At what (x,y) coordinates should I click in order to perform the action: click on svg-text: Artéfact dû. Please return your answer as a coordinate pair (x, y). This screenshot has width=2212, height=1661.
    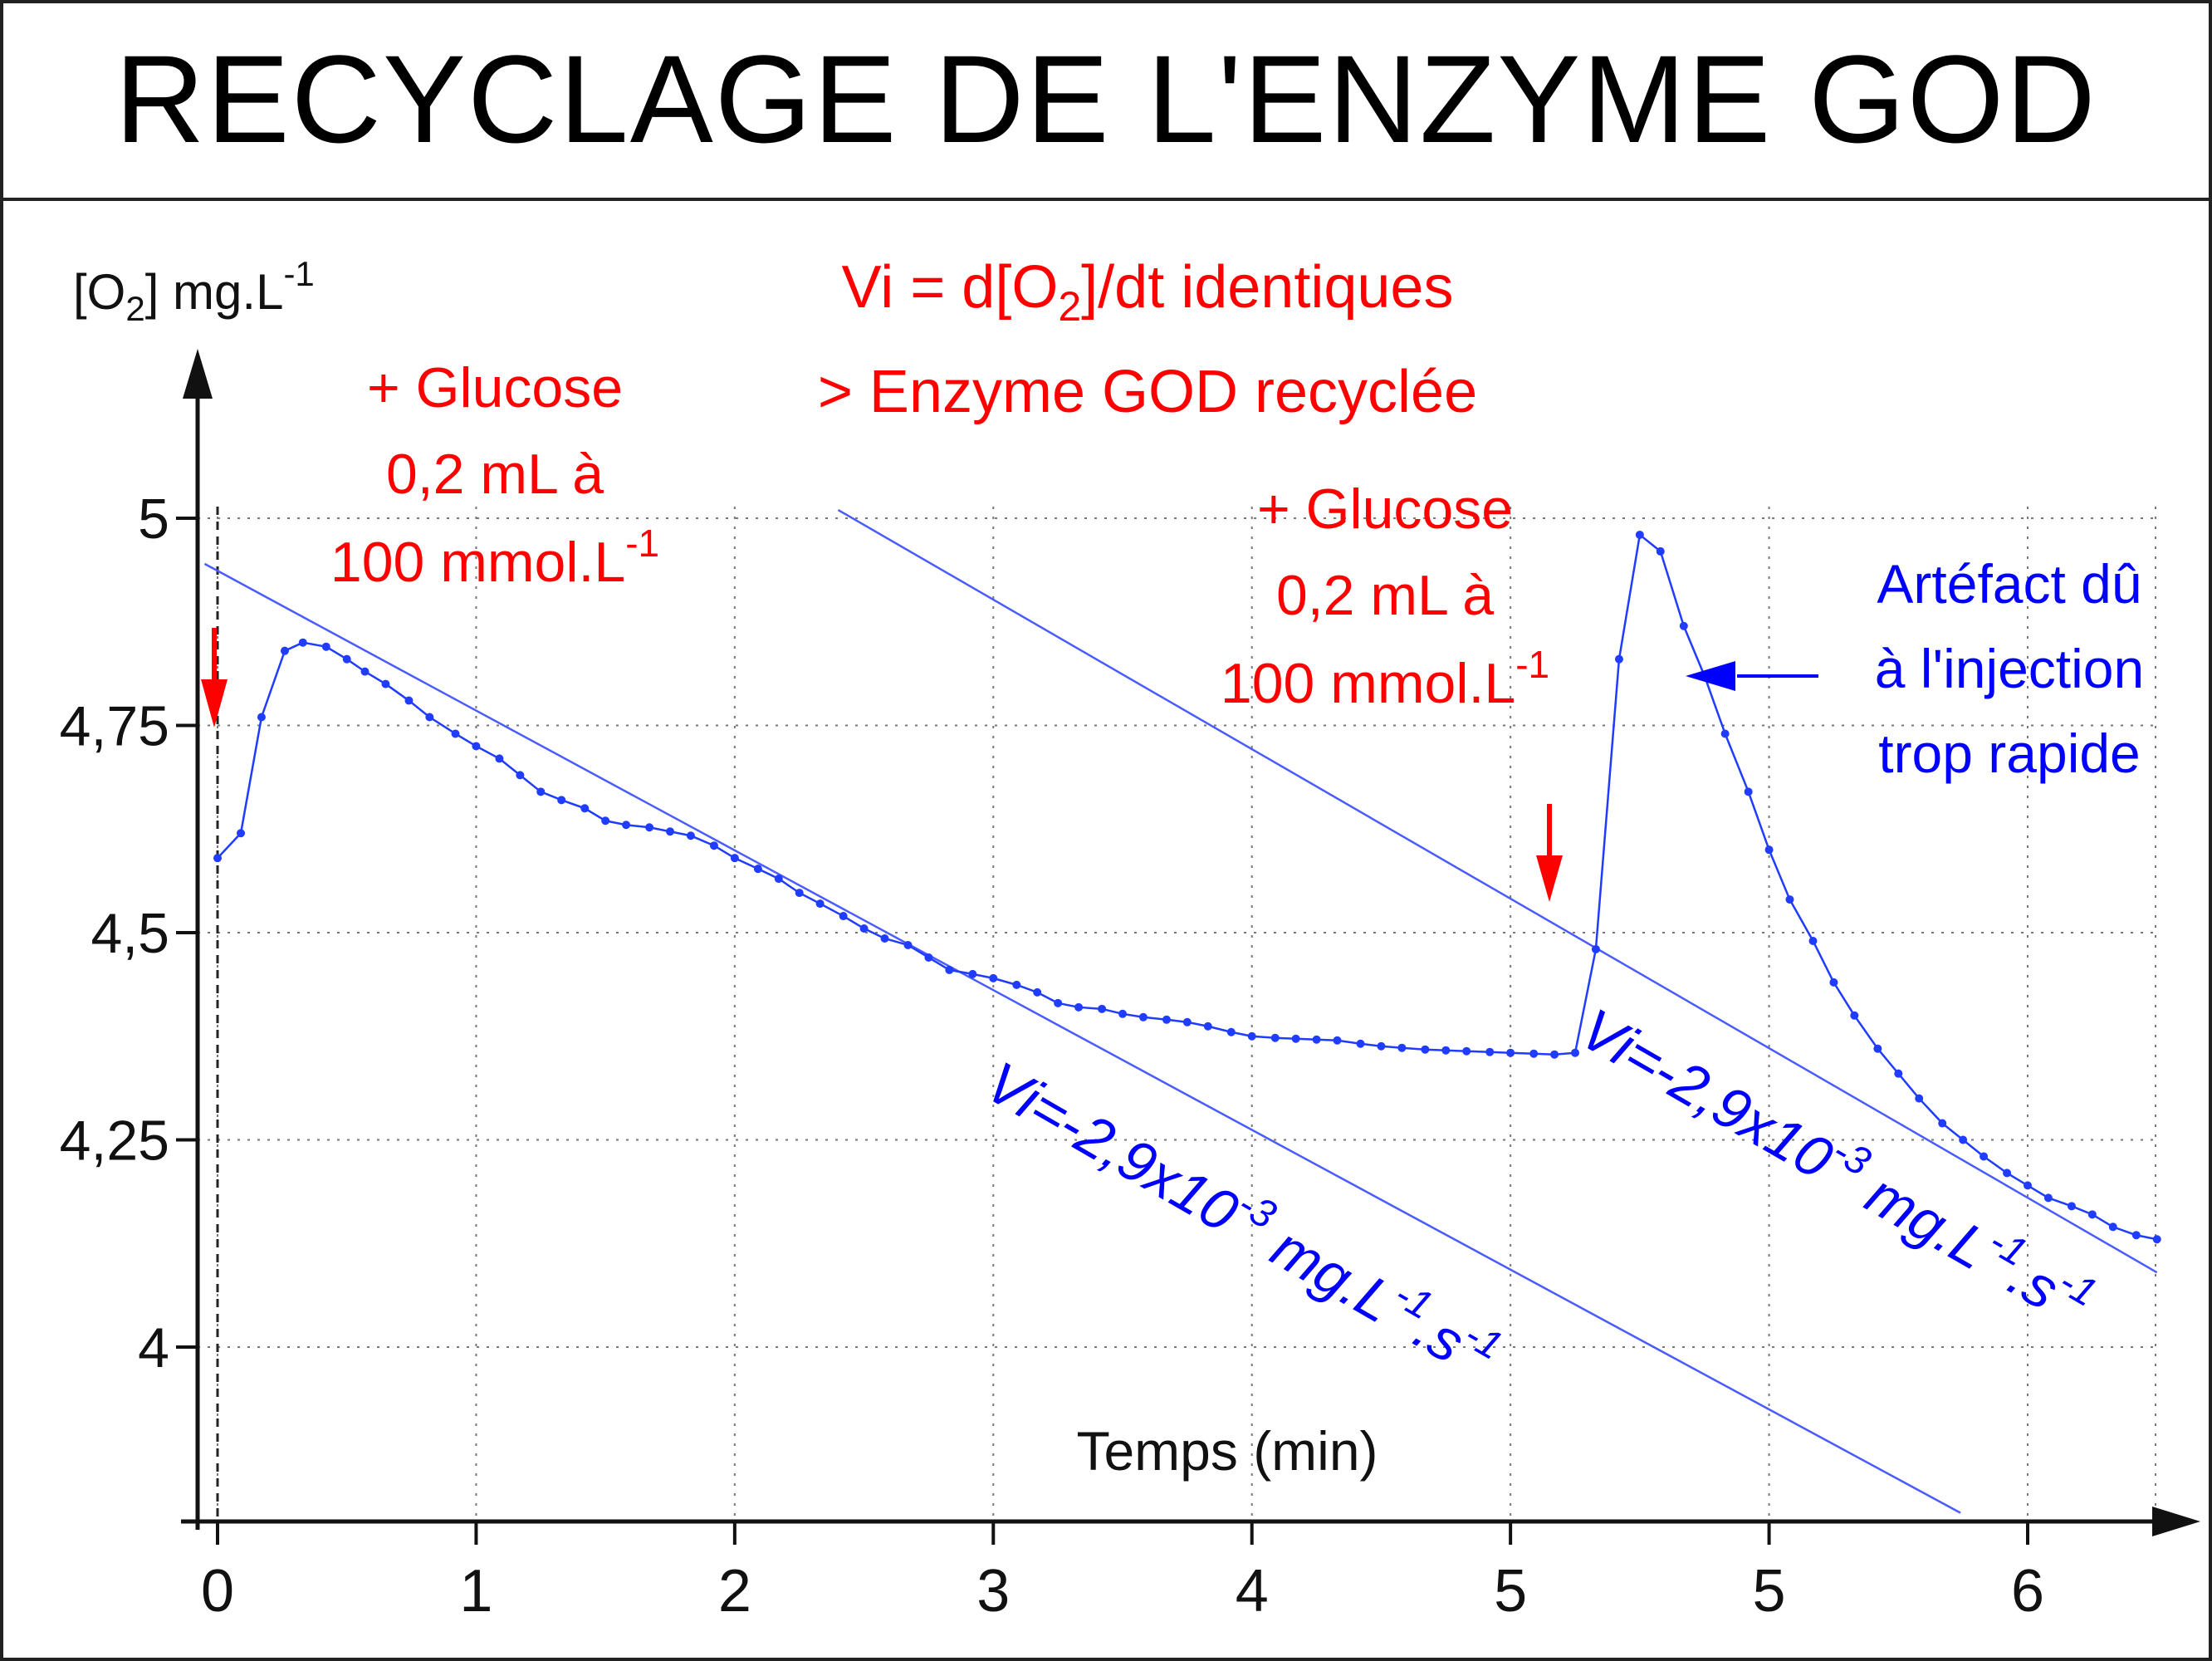
    Looking at the image, I should click on (2009, 584).